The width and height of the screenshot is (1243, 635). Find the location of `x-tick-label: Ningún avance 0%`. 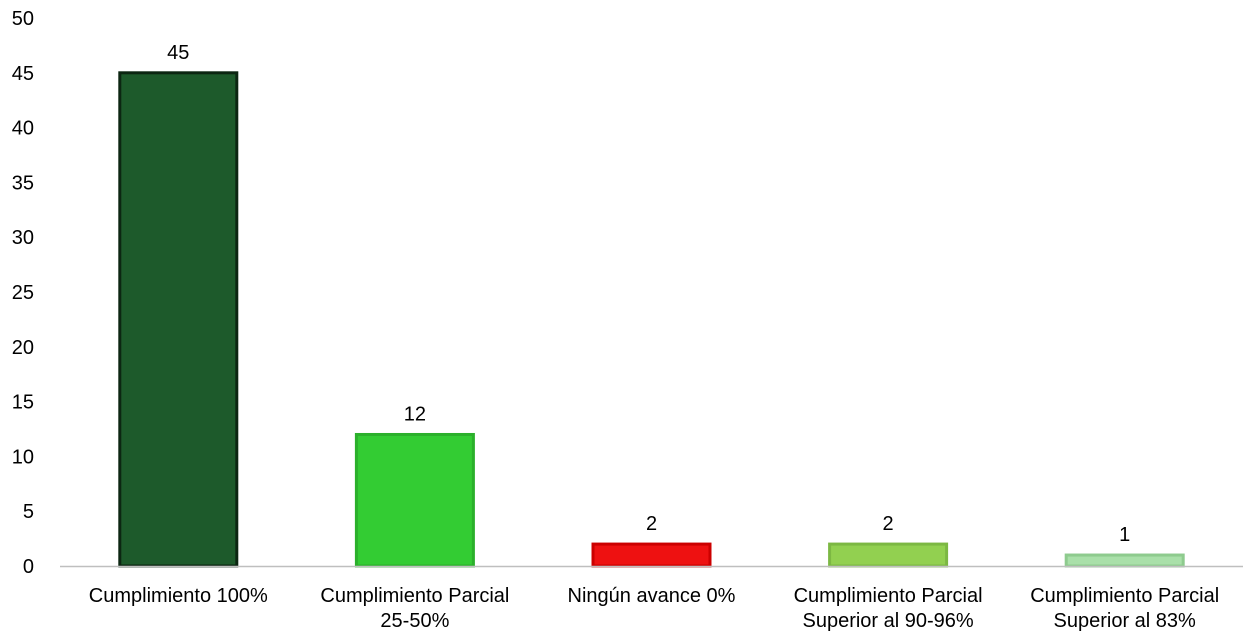

x-tick-label: Ningún avance 0% is located at coordinates (652, 596).